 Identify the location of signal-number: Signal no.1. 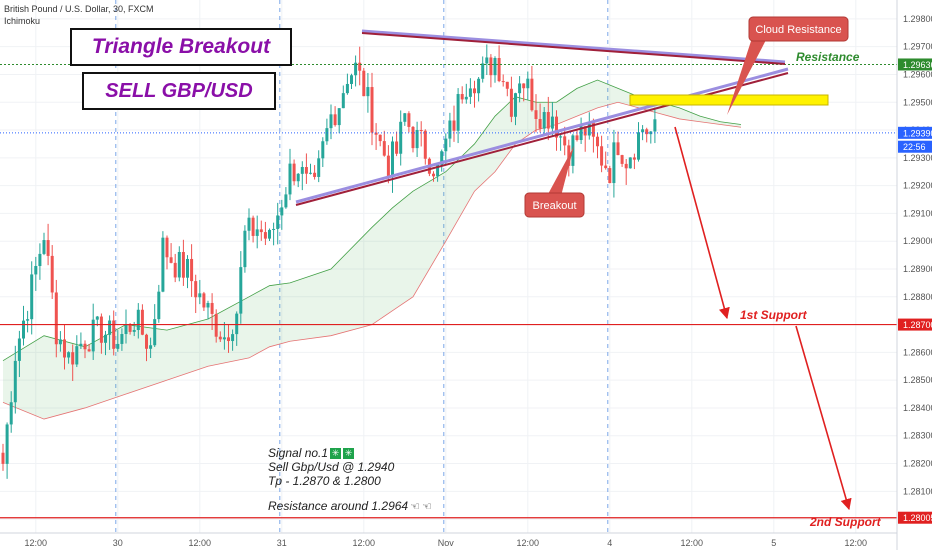
(298, 453).